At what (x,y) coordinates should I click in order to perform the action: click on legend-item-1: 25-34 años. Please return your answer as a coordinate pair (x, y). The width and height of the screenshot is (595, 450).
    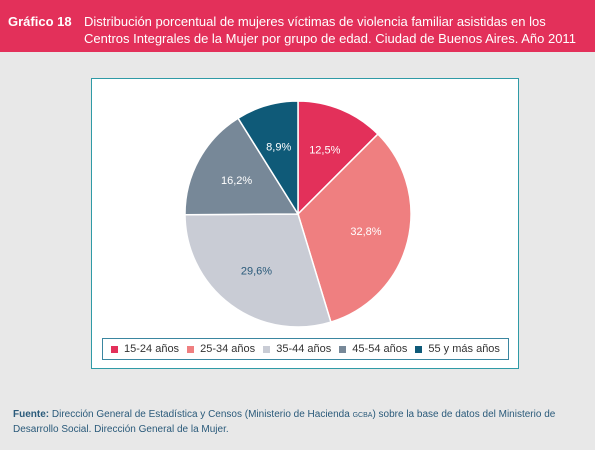
    Looking at the image, I should click on (221, 349).